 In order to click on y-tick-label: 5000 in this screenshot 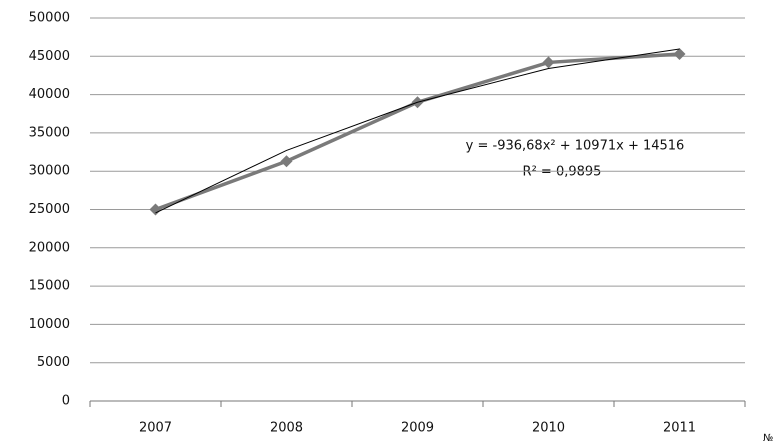, I will do `click(53, 362)`.